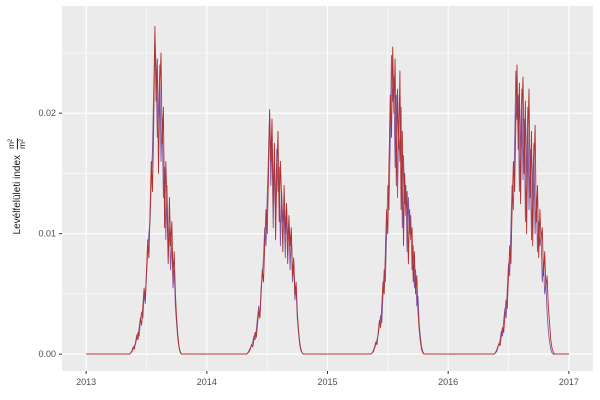 This screenshot has height=400, width=600. Describe the element at coordinates (86, 382) in the screenshot. I see `x-tick-label: 2013` at that location.